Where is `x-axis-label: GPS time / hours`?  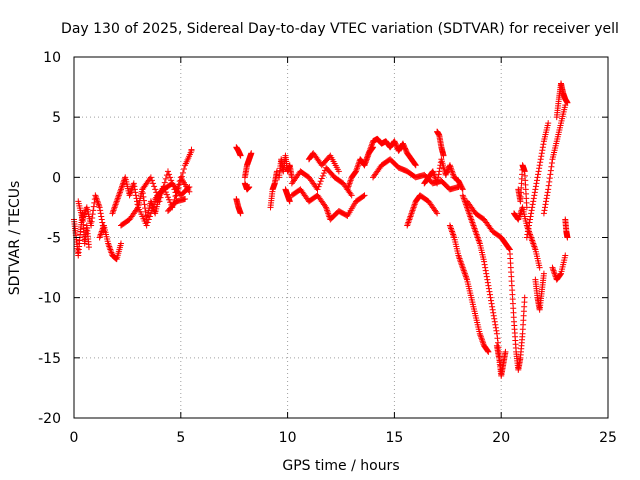
x-axis-label: GPS time / hours is located at coordinates (340, 466).